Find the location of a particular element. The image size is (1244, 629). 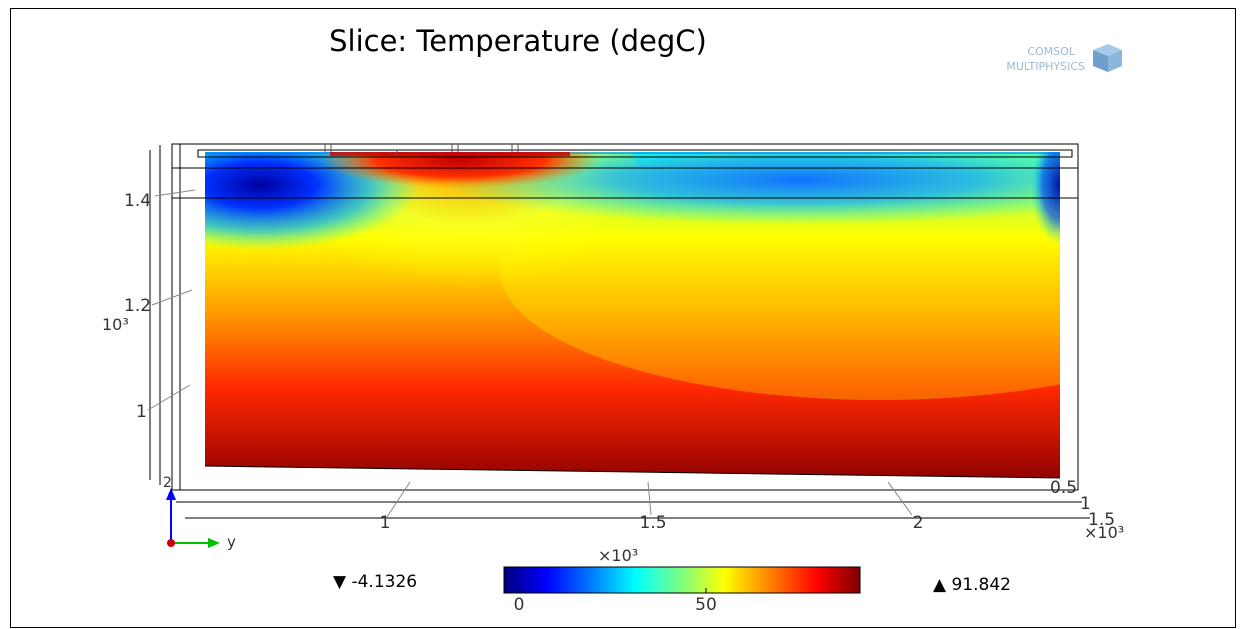

x-tick-1-5: 1.5 is located at coordinates (652, 523).